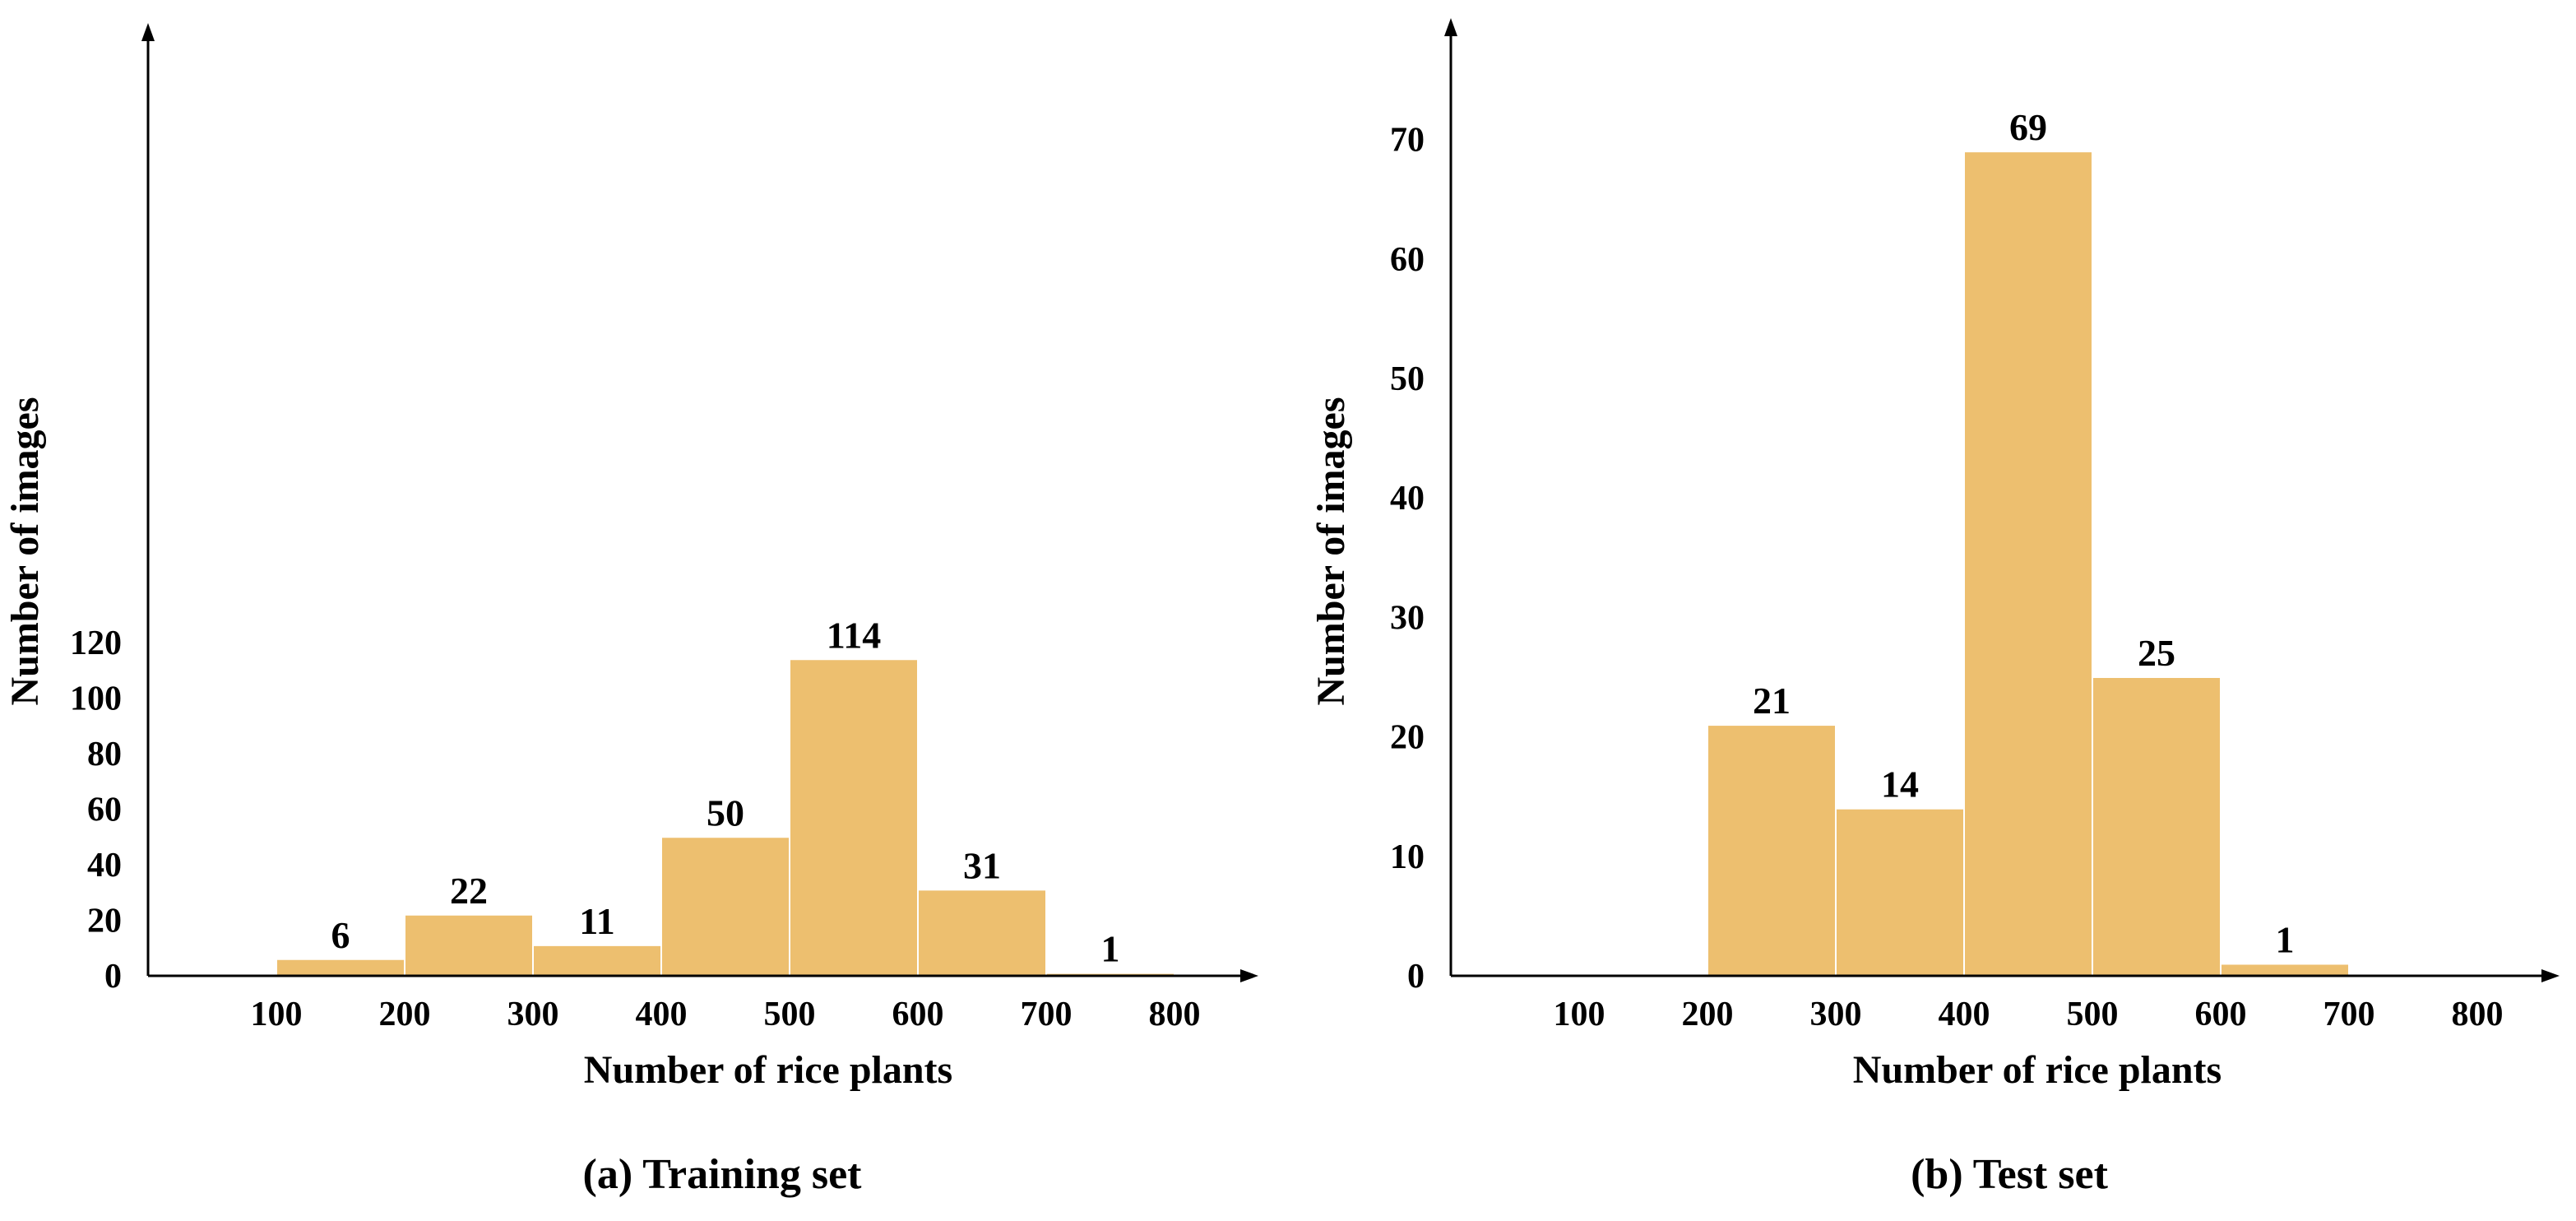 The image size is (2576, 1221). I want to click on y-tick-label: 70, so click(1407, 141).